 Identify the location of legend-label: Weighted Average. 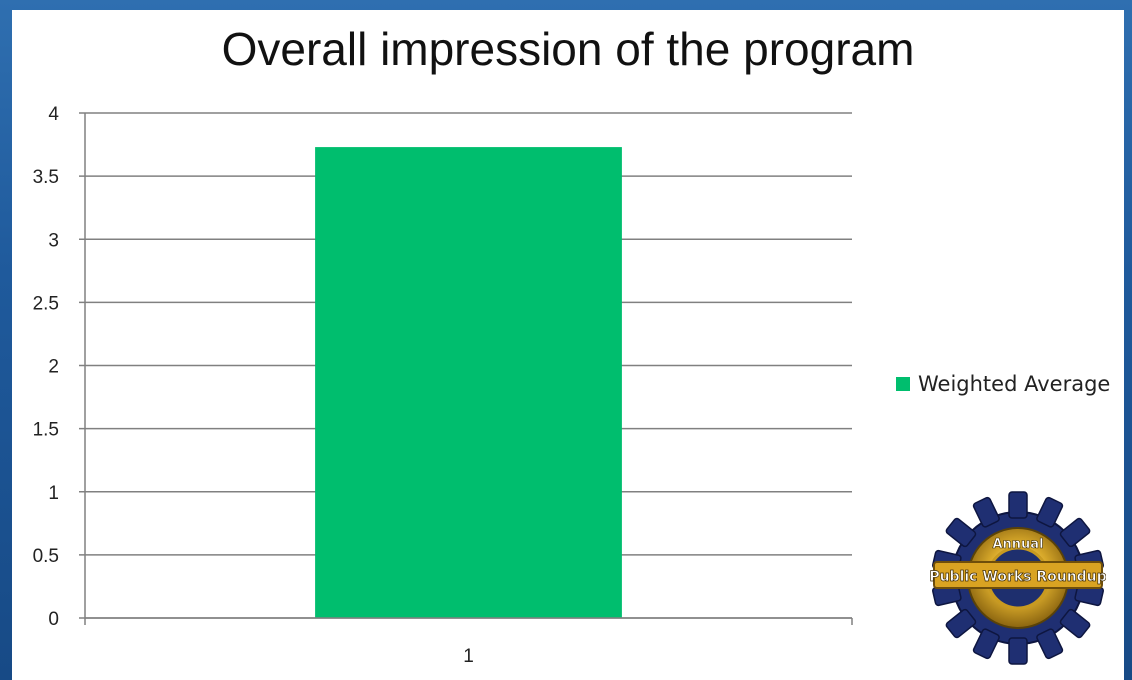
(1014, 384).